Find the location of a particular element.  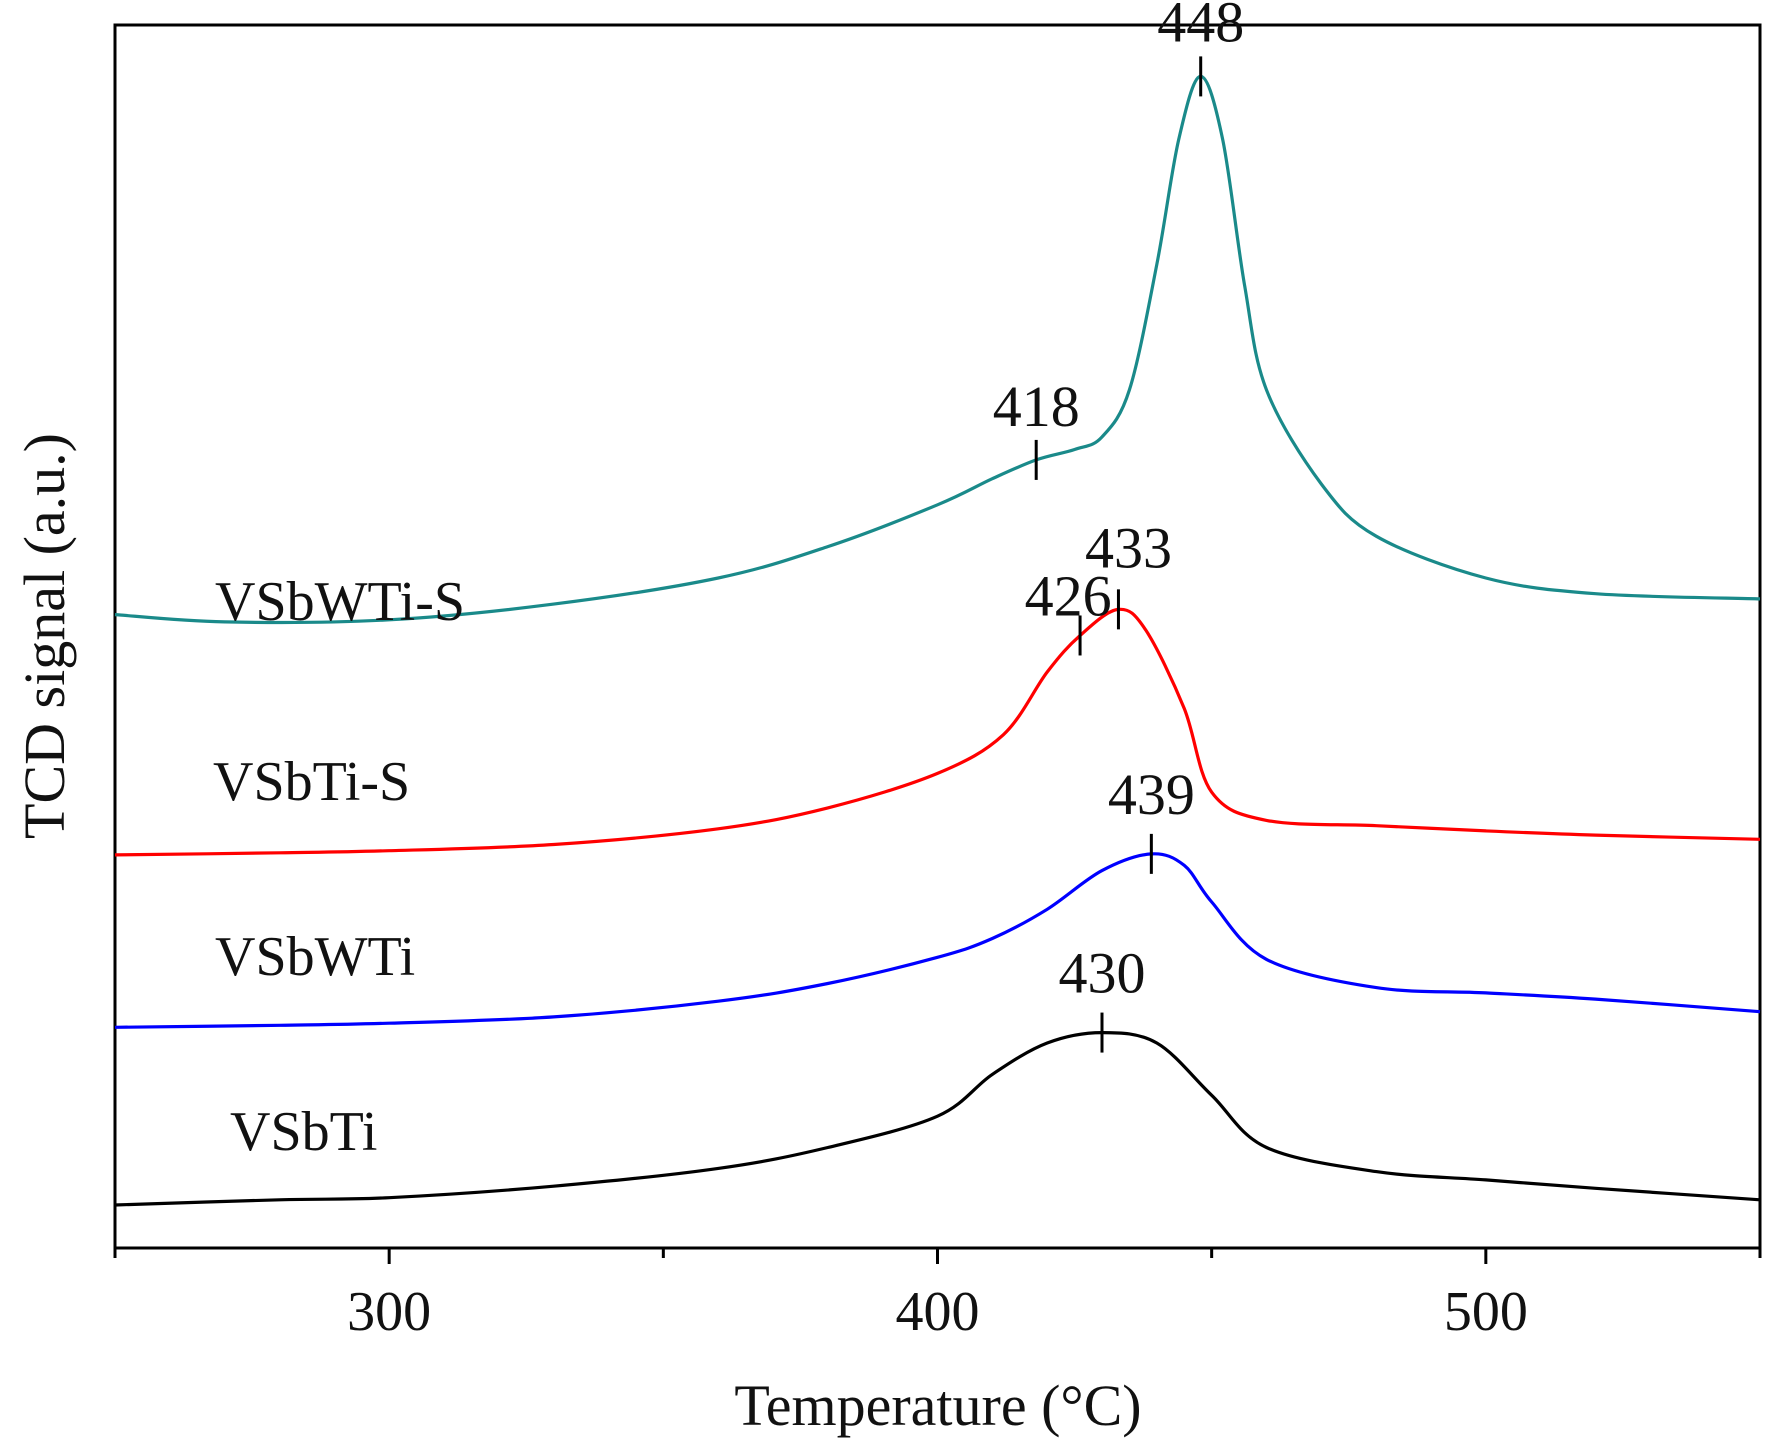

x-axis-title: Temperature (°C) is located at coordinates (937, 1405).